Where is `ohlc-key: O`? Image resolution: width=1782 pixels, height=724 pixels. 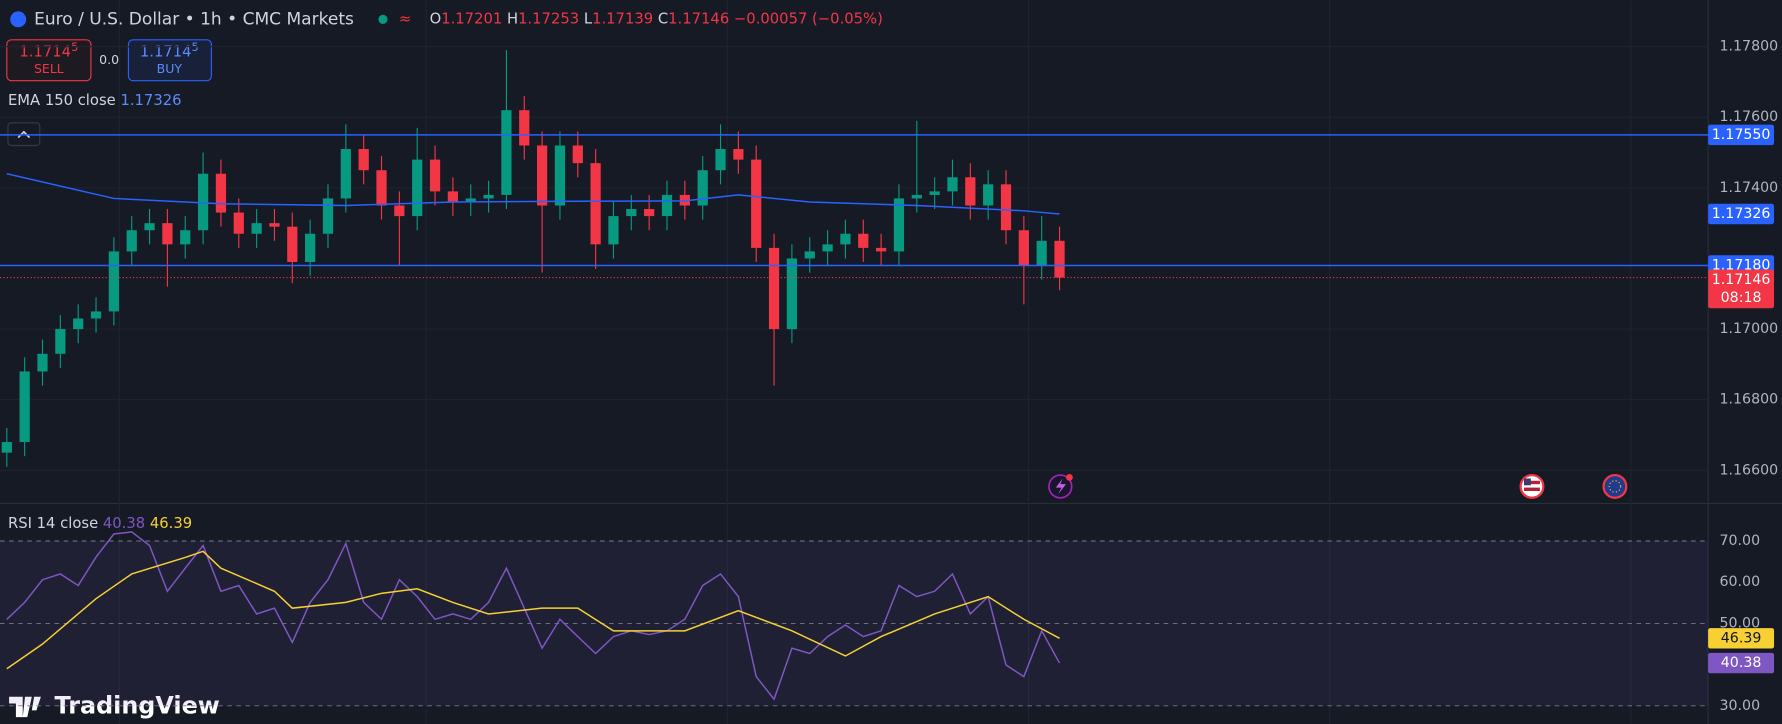
ohlc-key: O is located at coordinates (436, 18).